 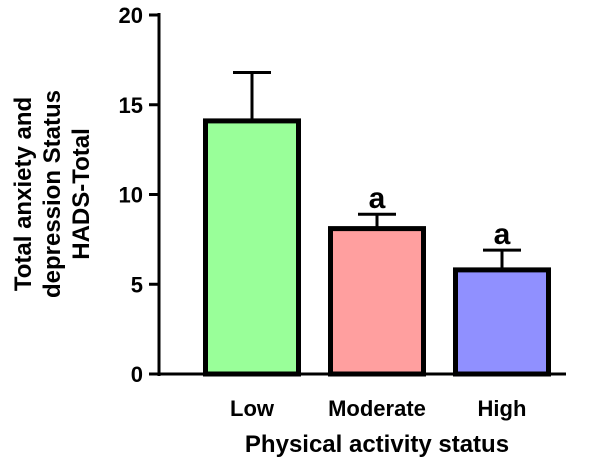 What do you see at coordinates (252, 247) in the screenshot?
I see `bar-low` at bounding box center [252, 247].